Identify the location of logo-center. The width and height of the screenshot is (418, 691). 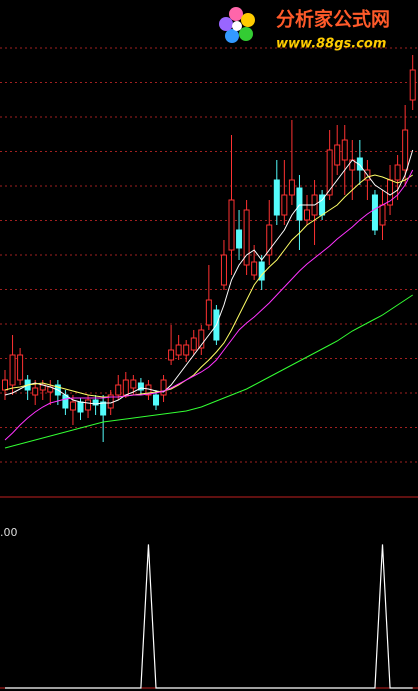
(237, 26).